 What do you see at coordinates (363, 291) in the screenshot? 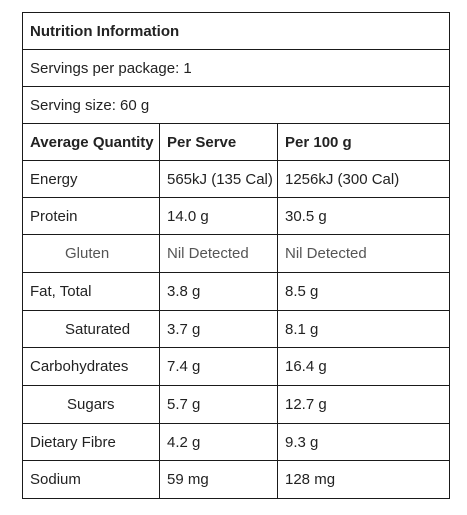
I see `fat-total-per-100g: 8.5 g` at bounding box center [363, 291].